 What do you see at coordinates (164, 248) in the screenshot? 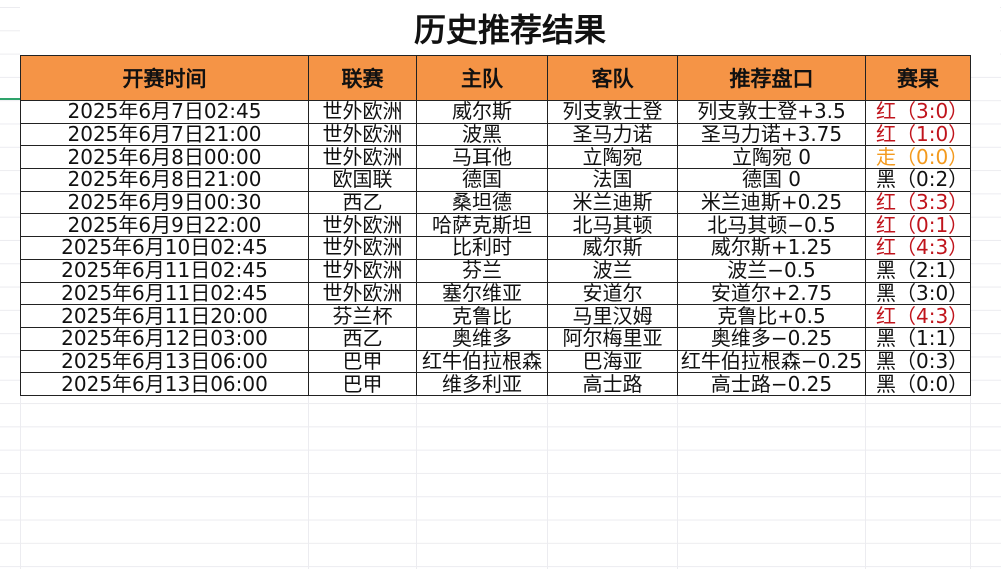
I see `cell-time: 2025年6月10日02:45` at bounding box center [164, 248].